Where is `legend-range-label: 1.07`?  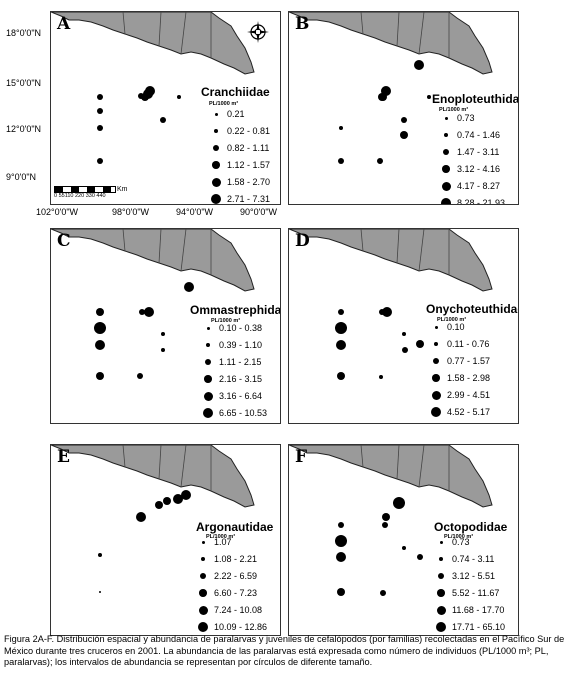 legend-range-label: 1.07 is located at coordinates (223, 542).